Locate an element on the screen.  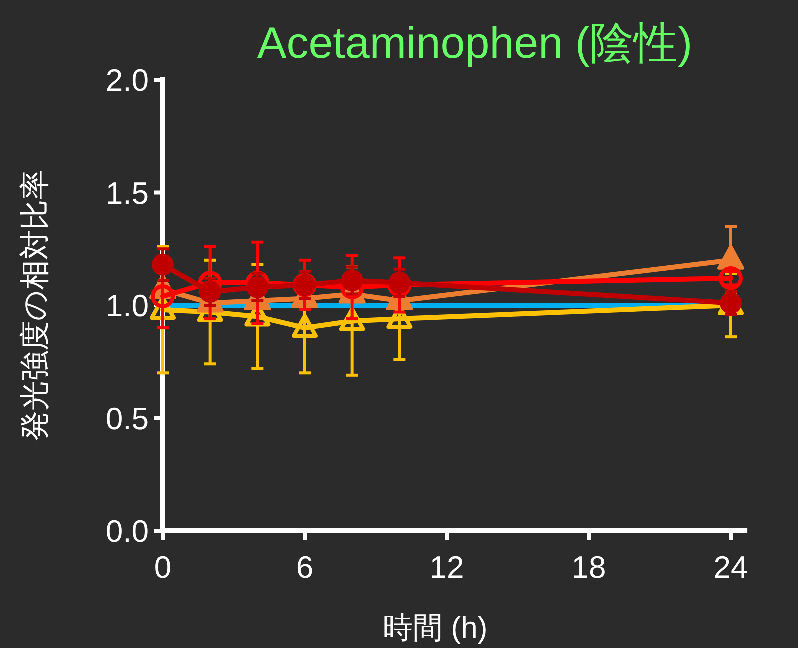
x-tick-label: 0 is located at coordinates (163, 567).